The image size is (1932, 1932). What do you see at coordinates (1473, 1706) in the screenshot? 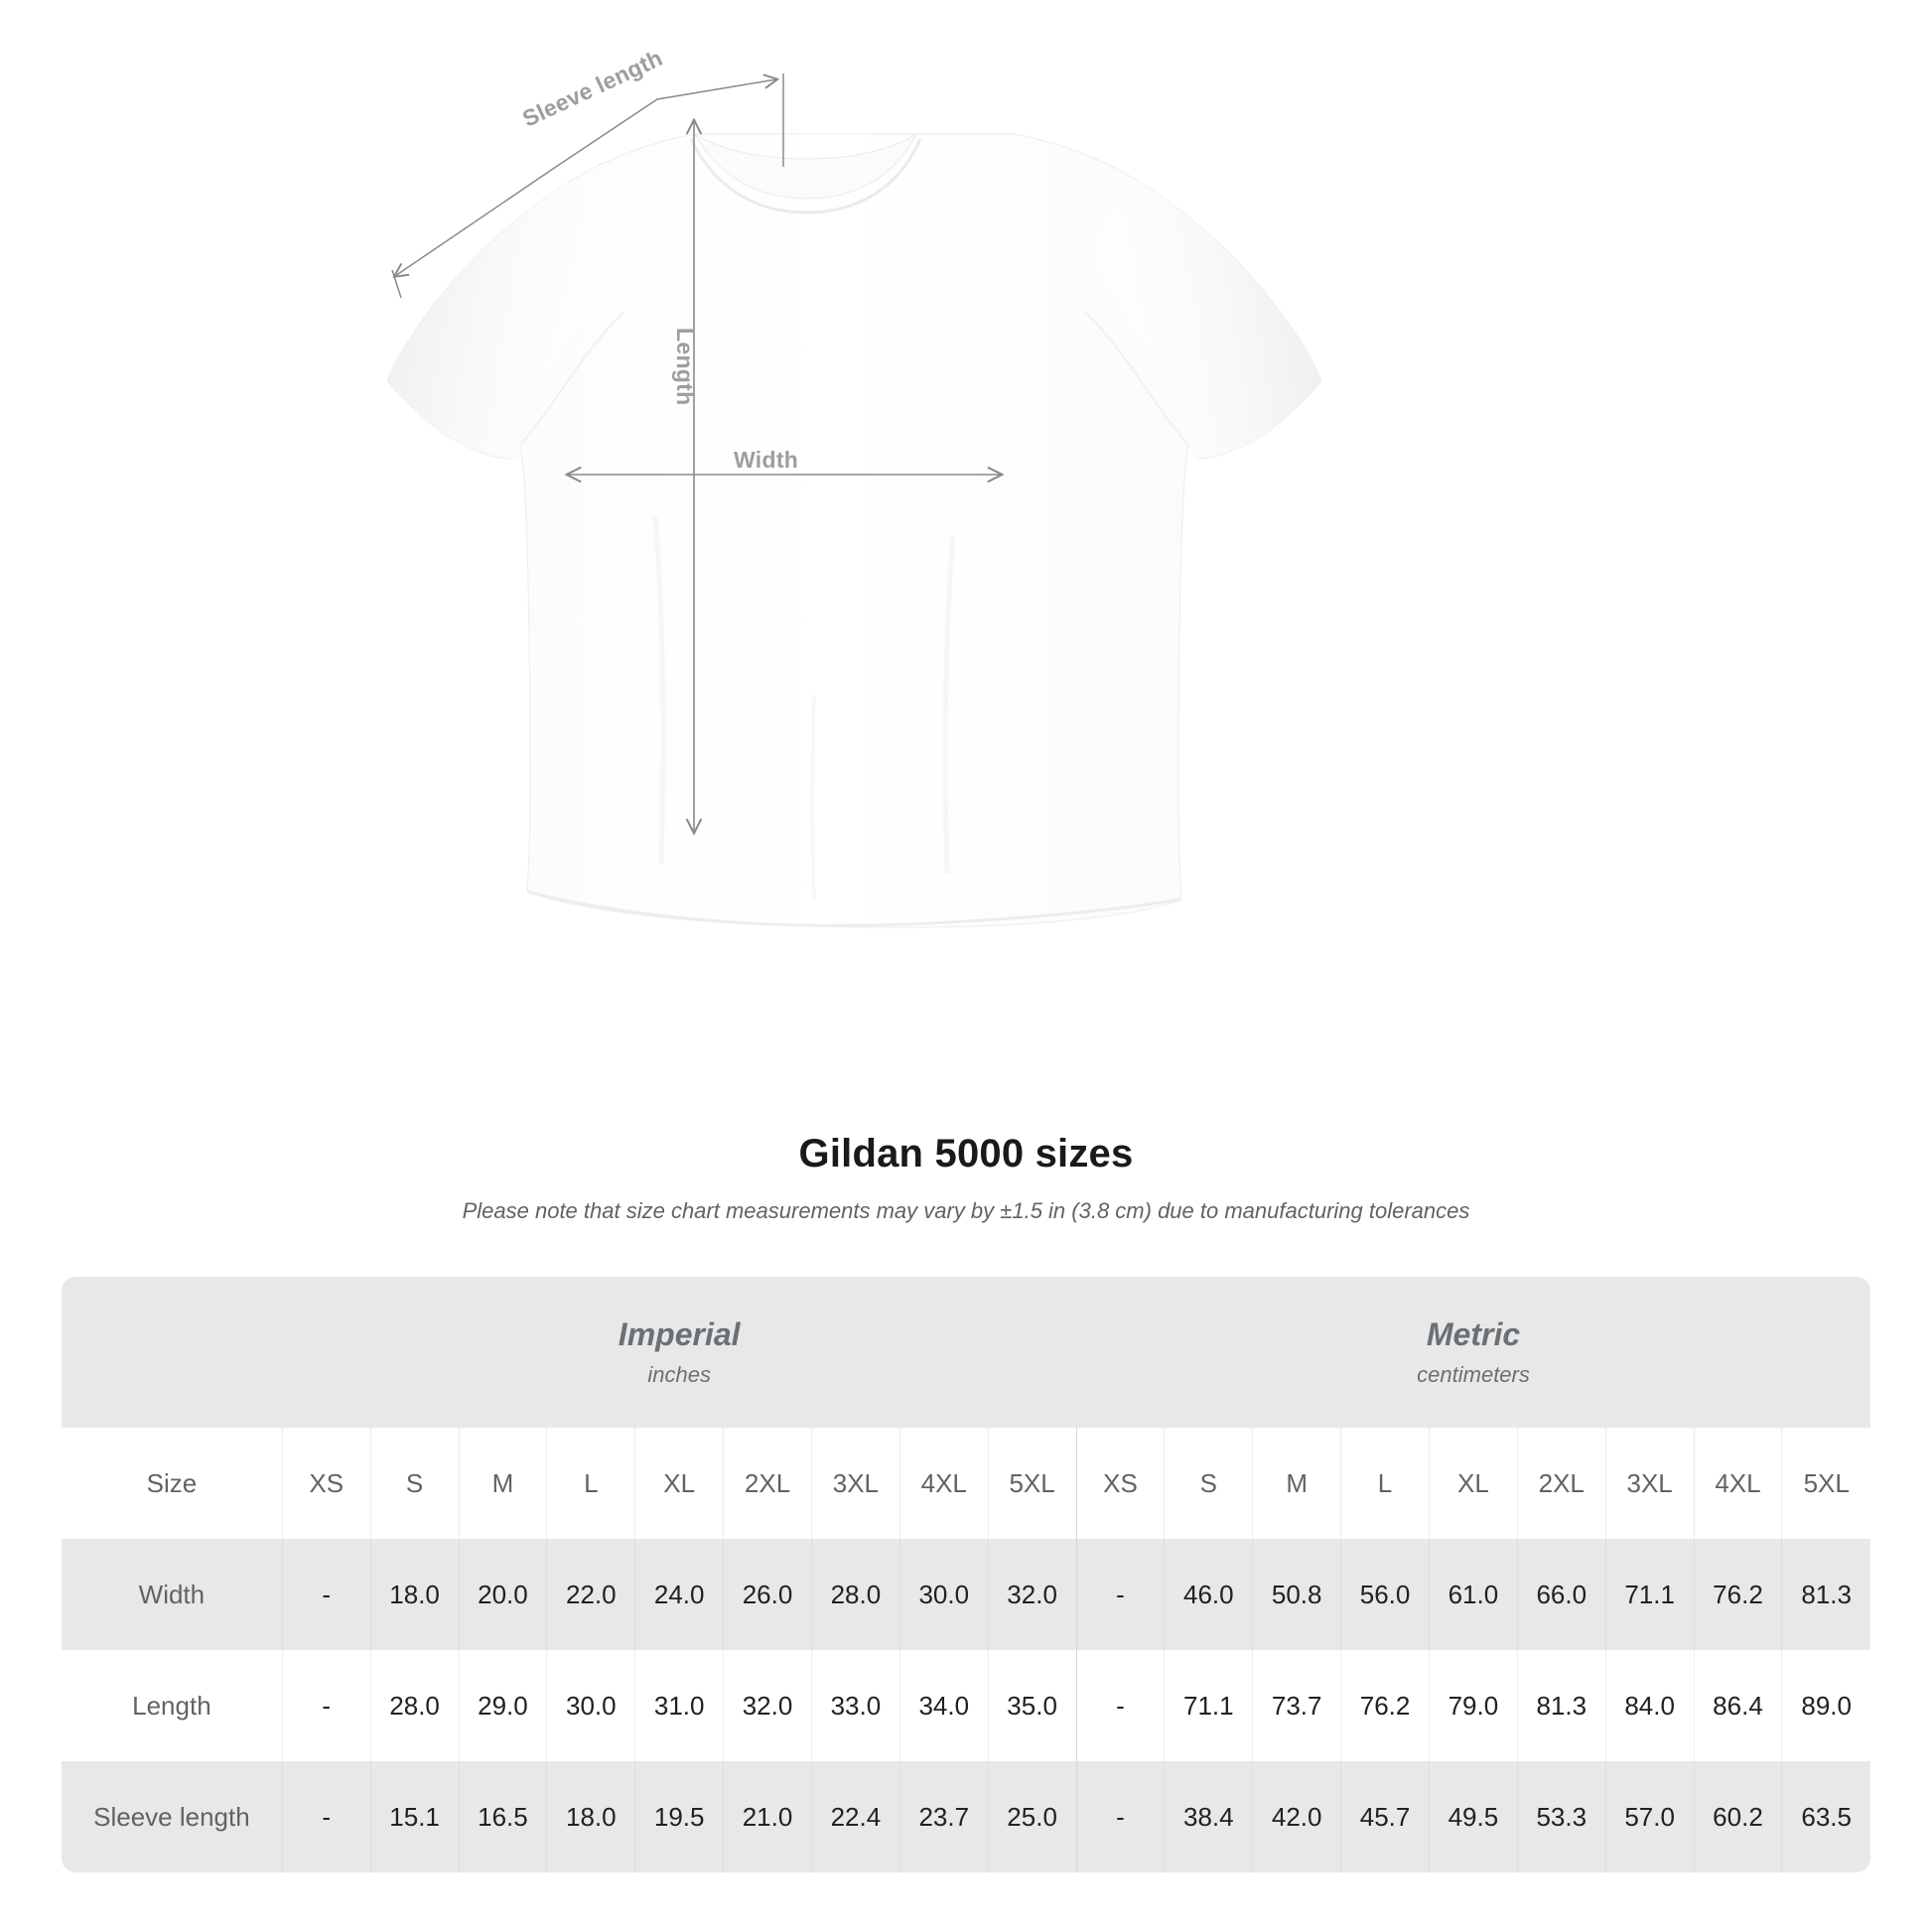
I see `cell-length-metric-xl: 79.0` at bounding box center [1473, 1706].